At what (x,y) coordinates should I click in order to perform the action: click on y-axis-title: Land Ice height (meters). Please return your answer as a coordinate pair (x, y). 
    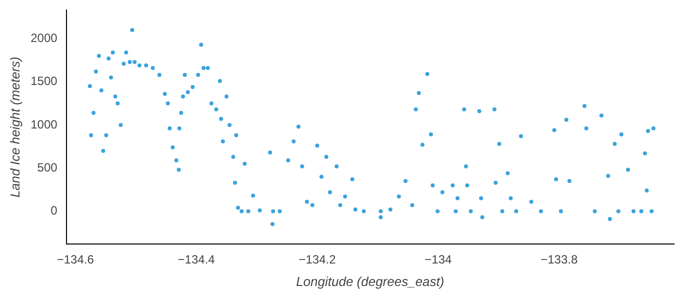
    Looking at the image, I should click on (14, 127).